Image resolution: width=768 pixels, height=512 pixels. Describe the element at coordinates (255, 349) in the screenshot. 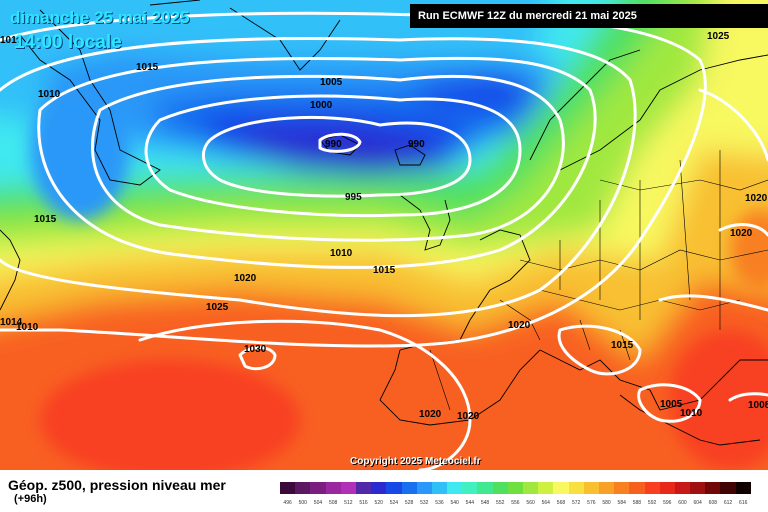

I see `isobar-label: 1030` at that location.